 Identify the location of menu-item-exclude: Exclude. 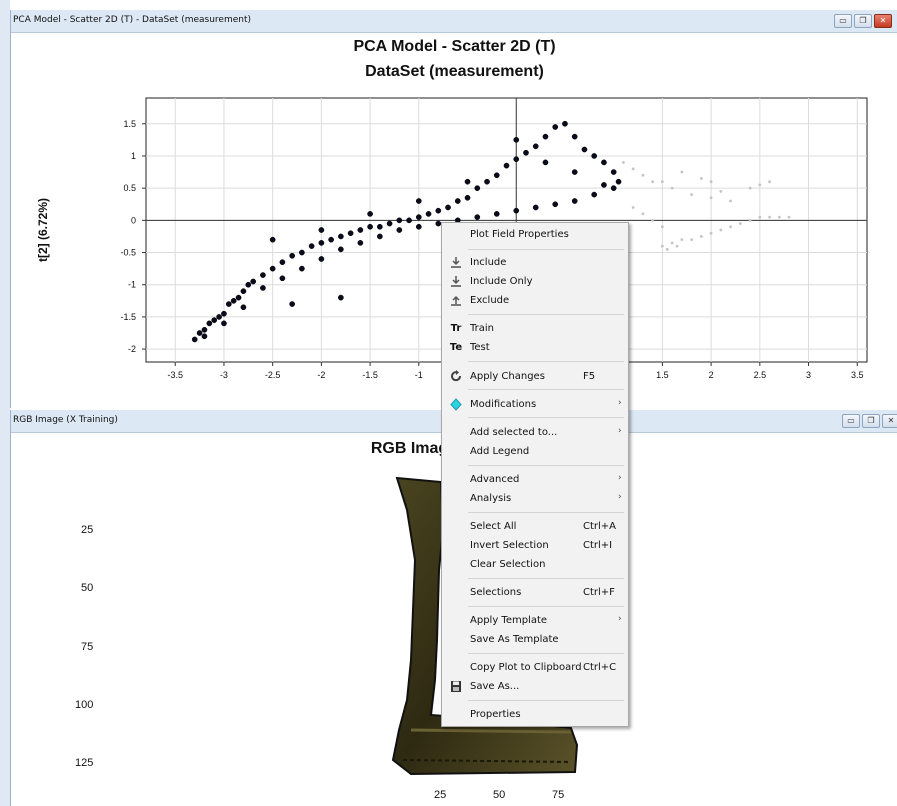
(535, 300).